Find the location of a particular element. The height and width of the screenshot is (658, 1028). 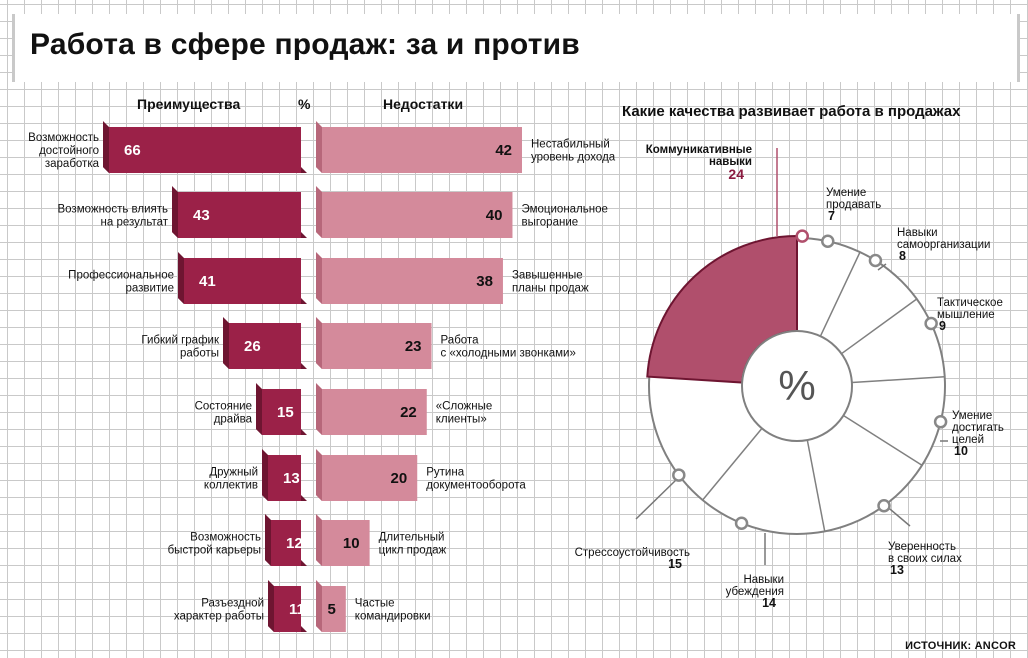

pros-bar-group: 43 Возможность влиять на результат is located at coordinates (182, 212).